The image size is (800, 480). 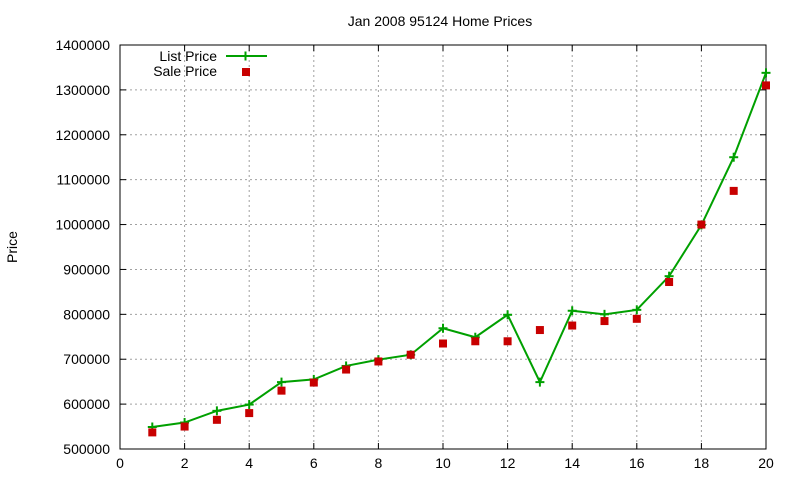 I want to click on y-tick-label: 1400000, so click(x=82, y=45).